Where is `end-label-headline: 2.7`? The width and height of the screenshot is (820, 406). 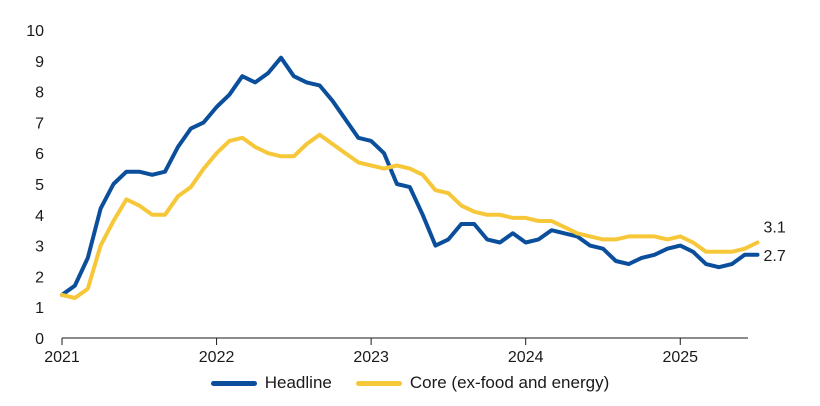 end-label-headline: 2.7 is located at coordinates (775, 256).